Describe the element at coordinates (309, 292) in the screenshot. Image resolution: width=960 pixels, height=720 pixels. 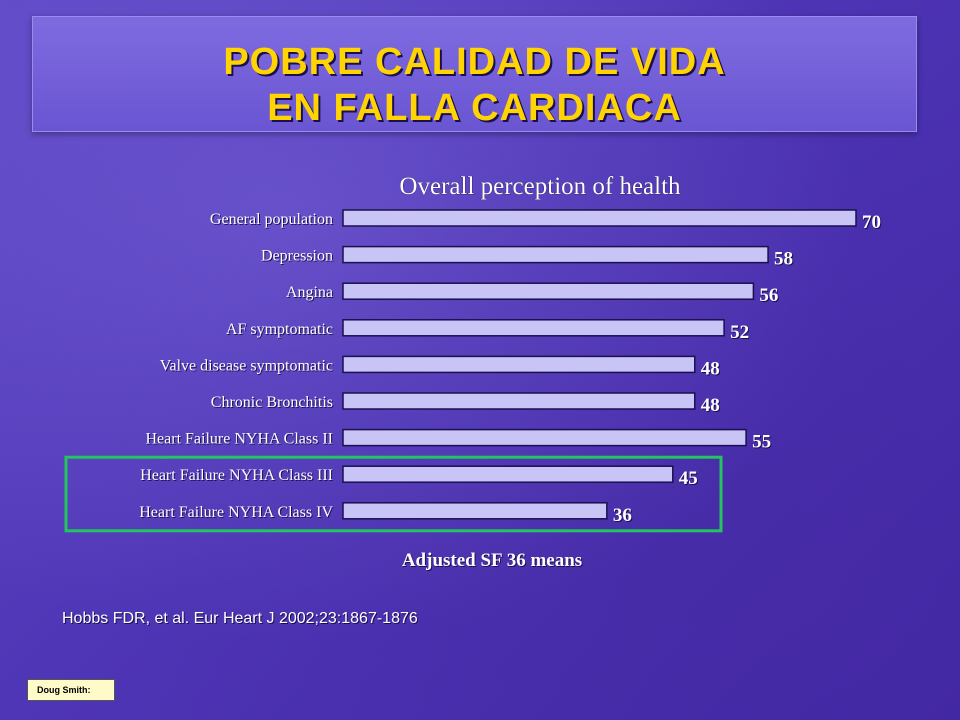
I see `category-label: Angina` at that location.